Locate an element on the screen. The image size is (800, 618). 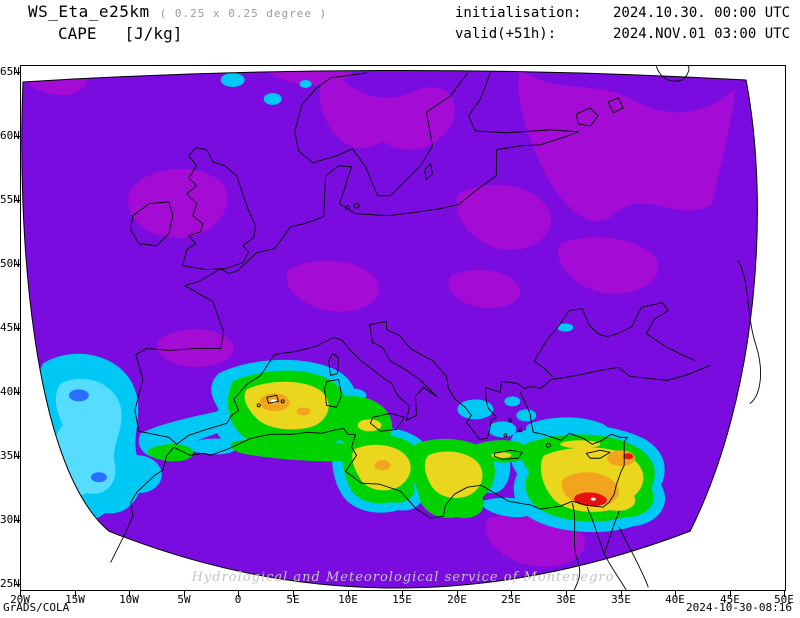
valid-label: valid(+51h): is located at coordinates (506, 34).